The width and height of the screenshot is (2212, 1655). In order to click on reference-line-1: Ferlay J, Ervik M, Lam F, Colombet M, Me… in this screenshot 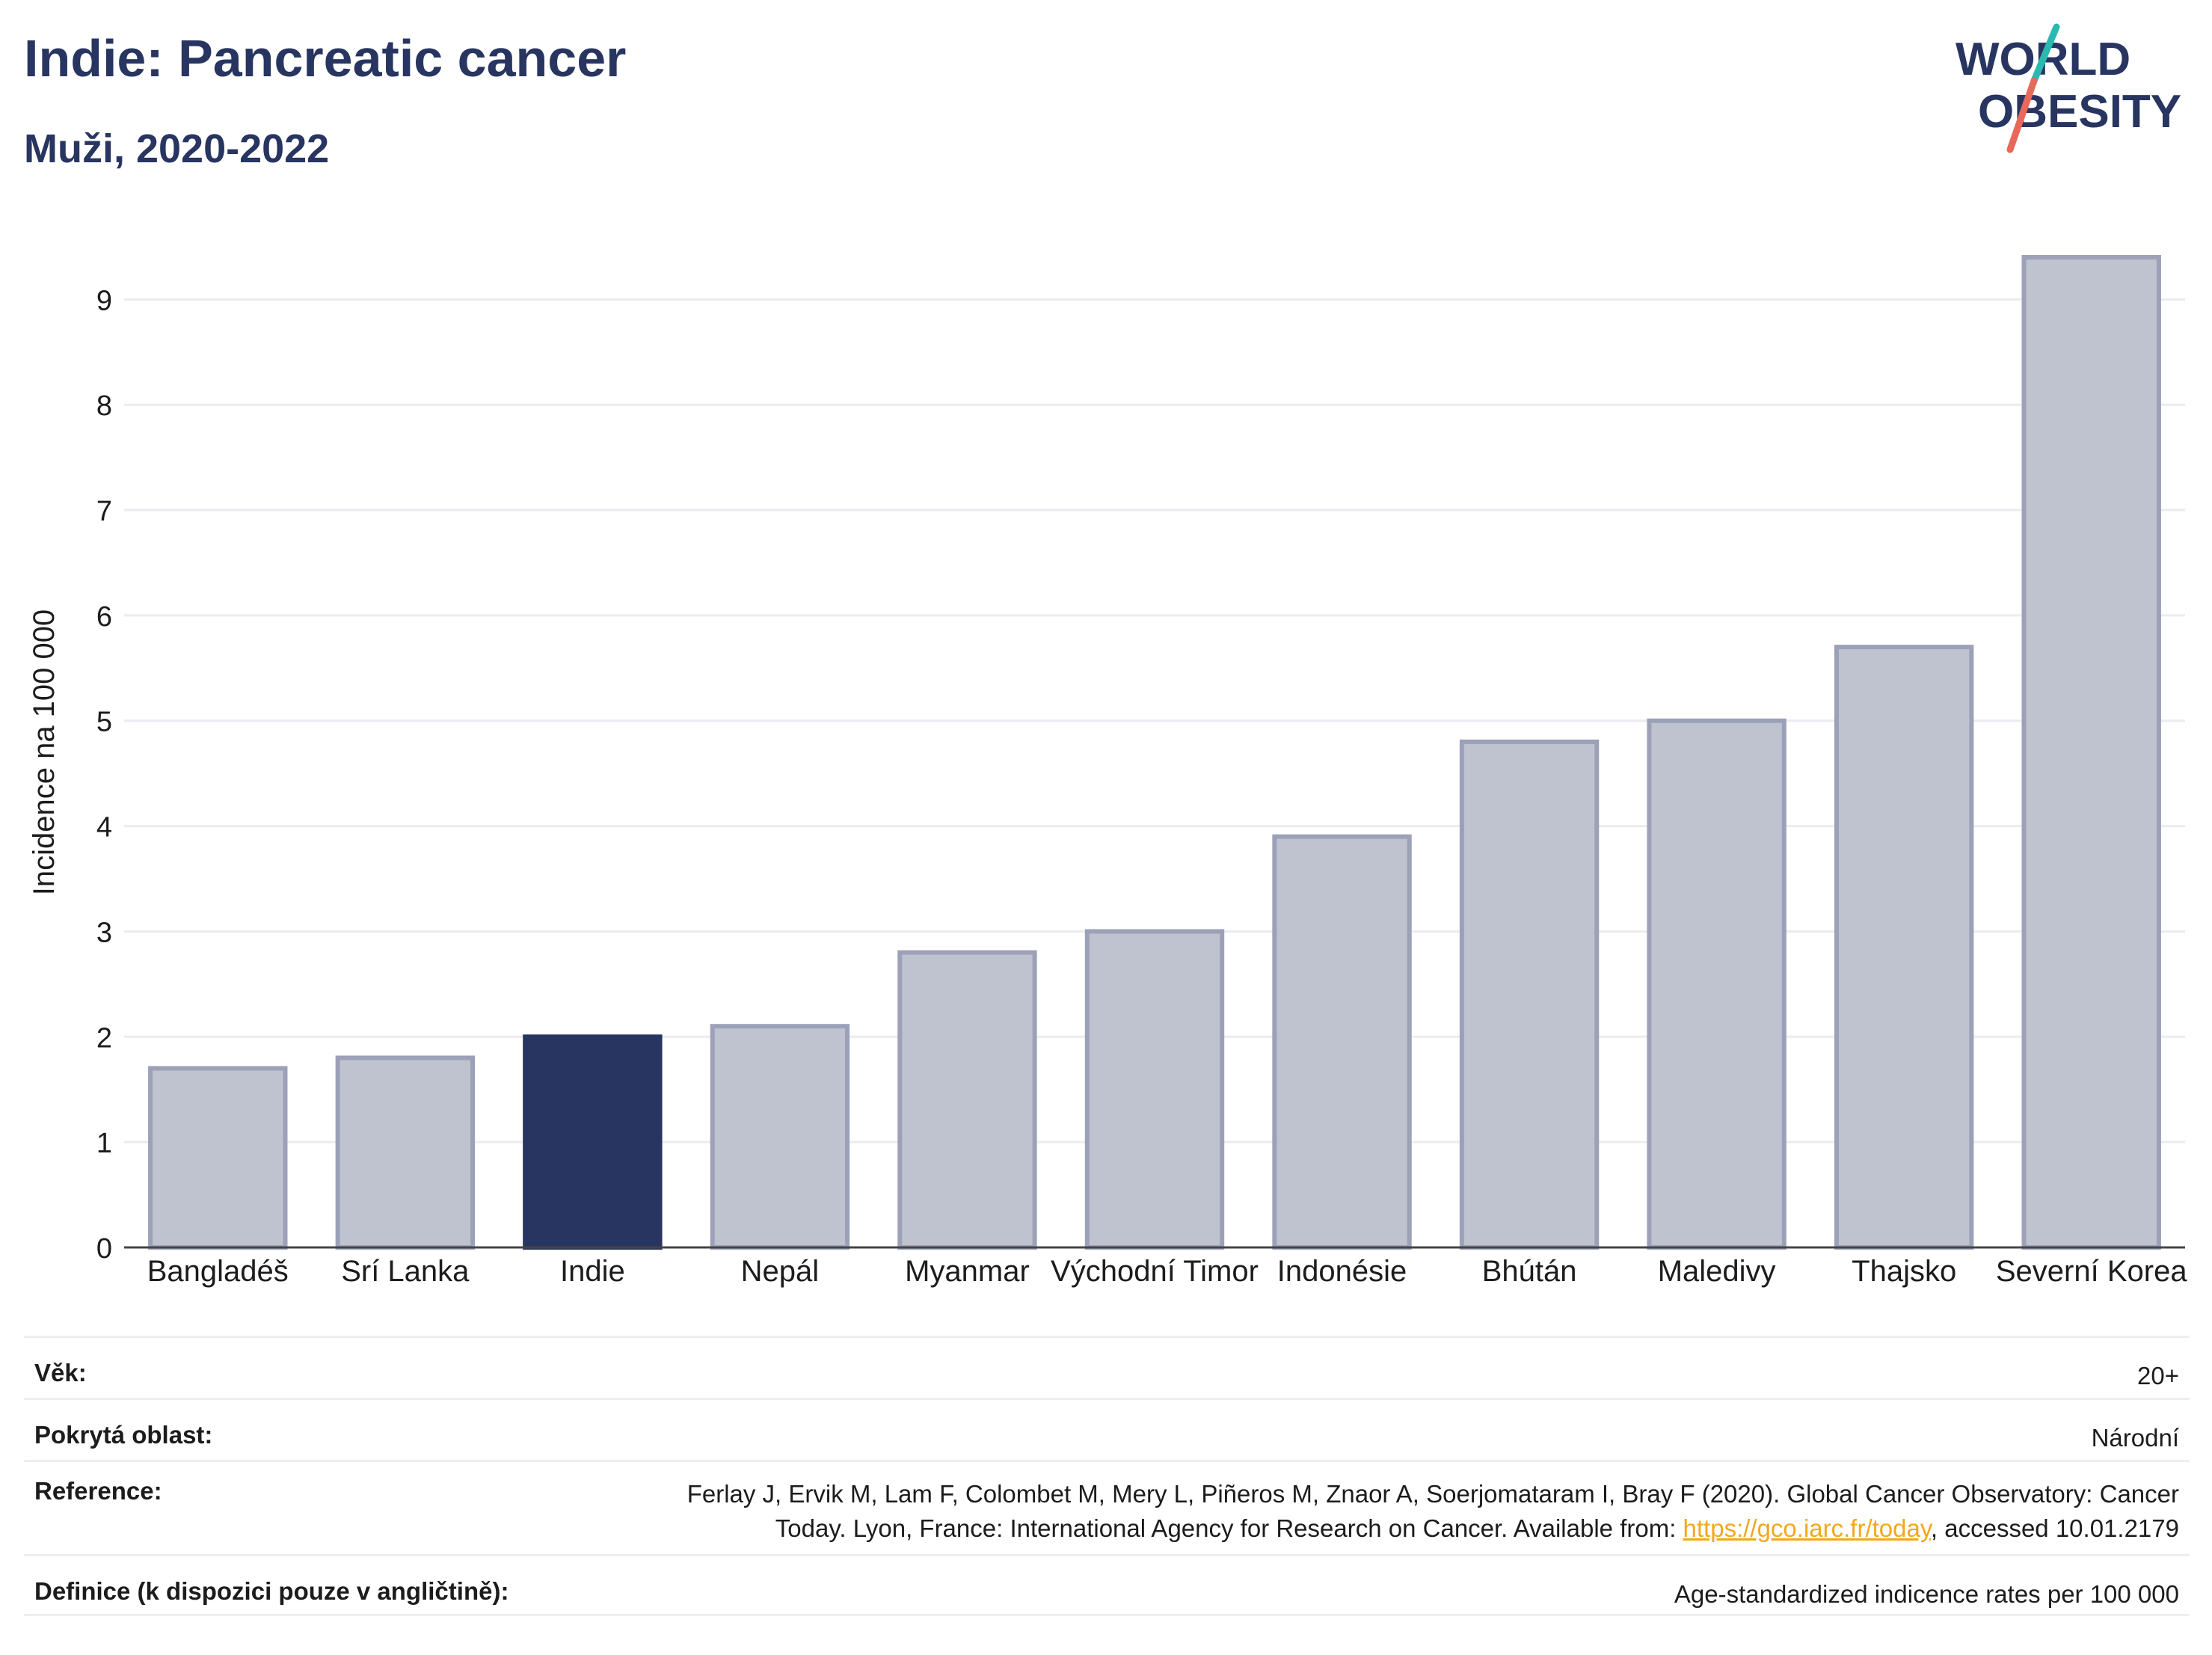, I will do `click(1432, 1494)`.